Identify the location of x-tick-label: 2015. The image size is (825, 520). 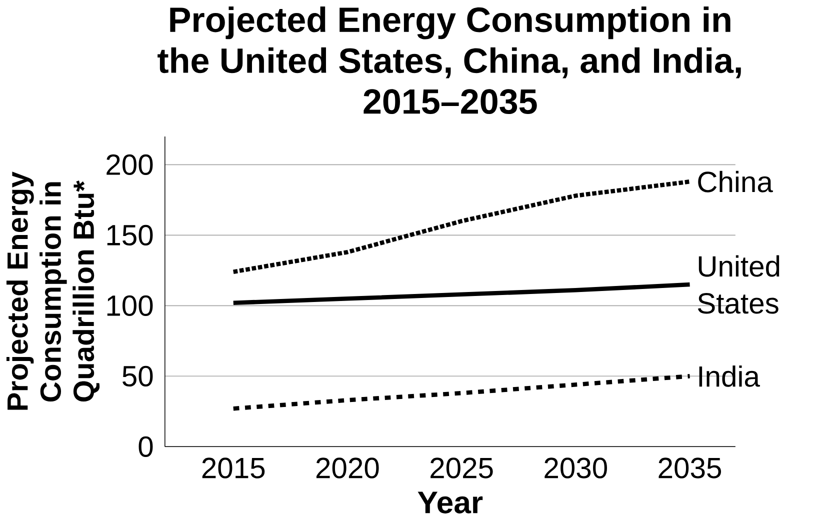
(233, 468).